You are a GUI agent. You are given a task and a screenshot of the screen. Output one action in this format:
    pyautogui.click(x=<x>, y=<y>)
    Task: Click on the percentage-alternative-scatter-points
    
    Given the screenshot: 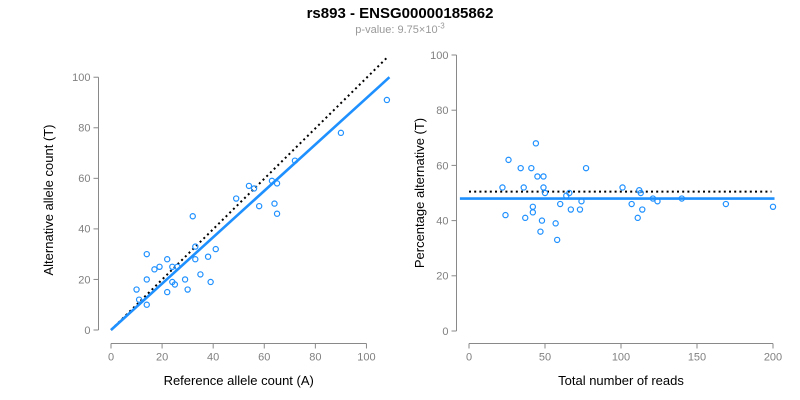 What is the action you would take?
    pyautogui.click(x=638, y=192)
    